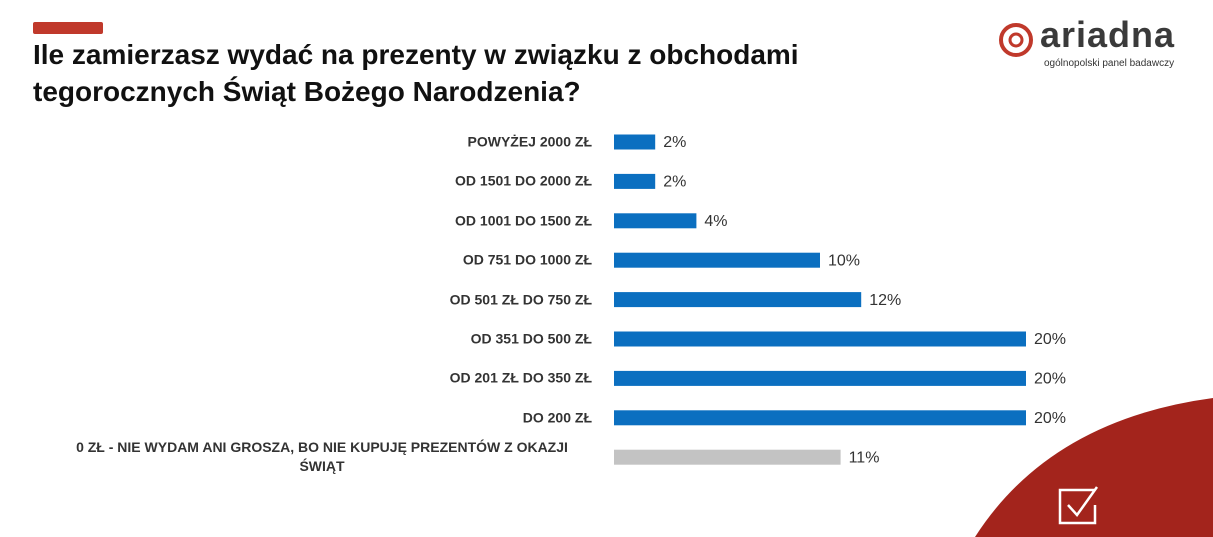  What do you see at coordinates (520, 377) in the screenshot?
I see `category-label: OD 201 ZŁ DO 350 ZŁ` at bounding box center [520, 377].